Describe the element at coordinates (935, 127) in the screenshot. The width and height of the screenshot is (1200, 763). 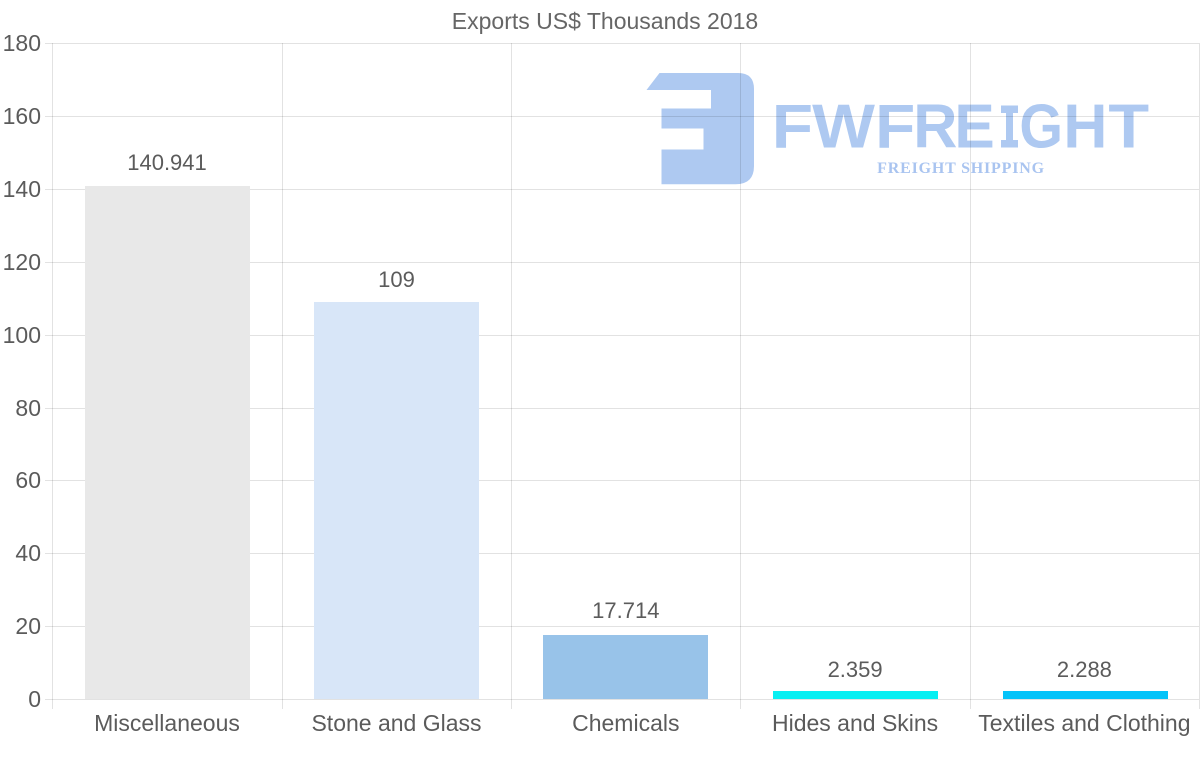
I see `svg-text: R` at that location.